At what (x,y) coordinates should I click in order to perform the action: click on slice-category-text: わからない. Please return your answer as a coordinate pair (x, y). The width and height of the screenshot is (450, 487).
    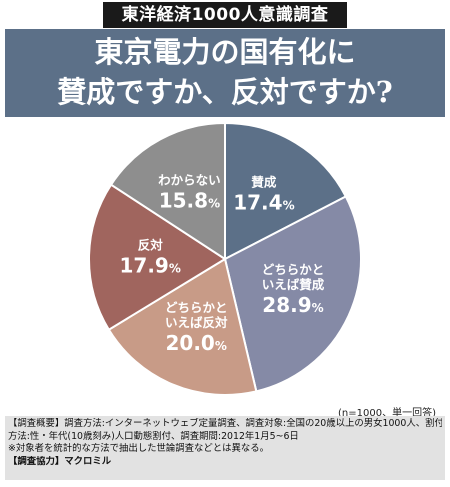
    Looking at the image, I should click on (189, 180).